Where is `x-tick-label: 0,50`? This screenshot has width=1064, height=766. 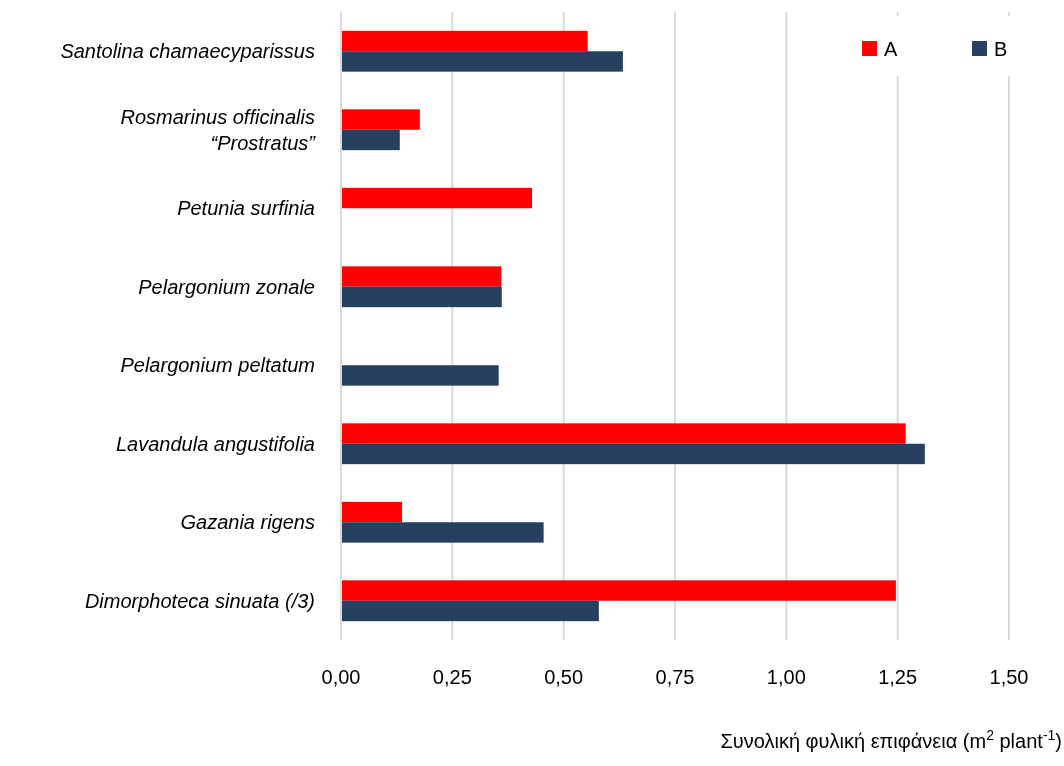 x-tick-label: 0,50 is located at coordinates (564, 677).